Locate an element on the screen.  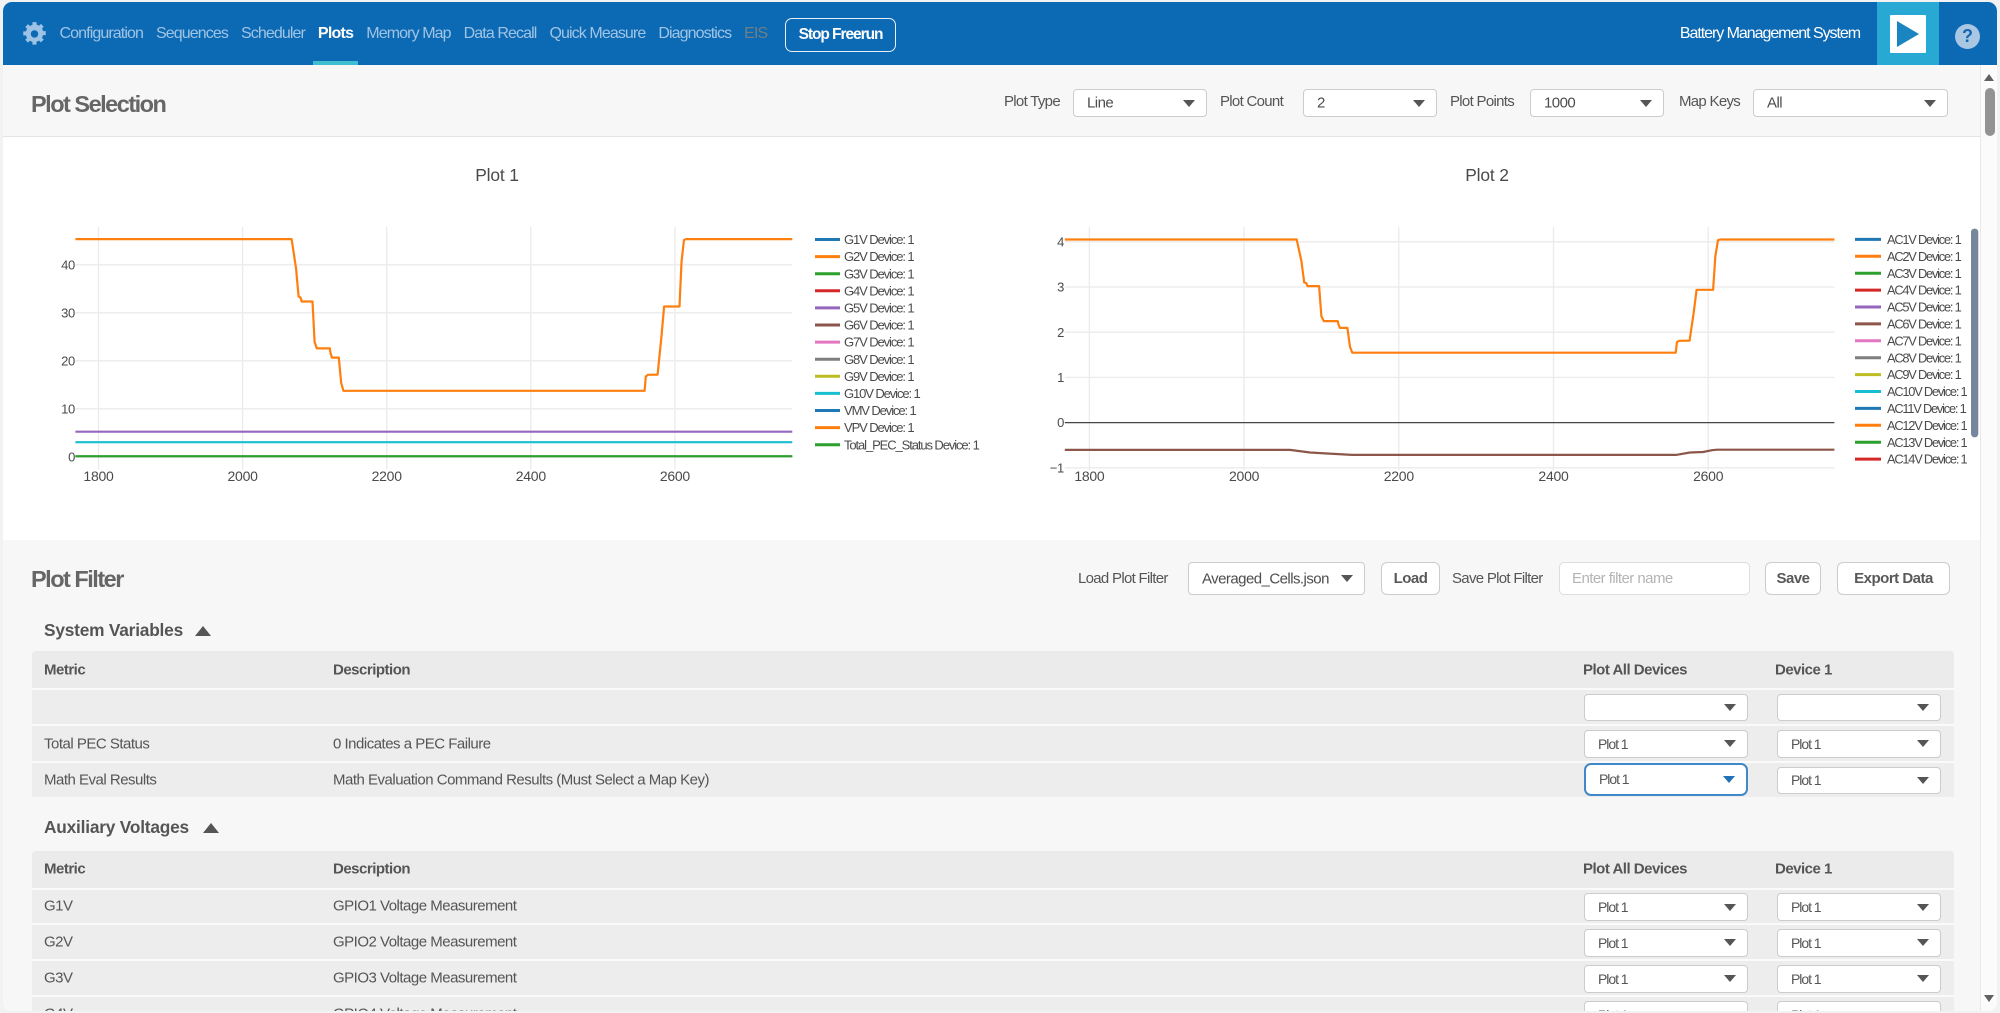
svg-text: G3V Device: 1 is located at coordinates (879, 273).